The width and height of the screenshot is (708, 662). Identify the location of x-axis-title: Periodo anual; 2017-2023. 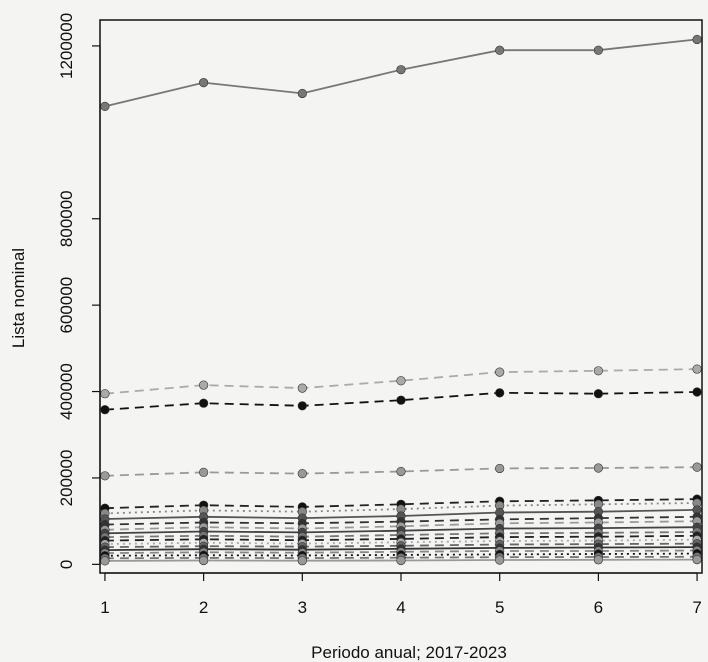
(409, 652).